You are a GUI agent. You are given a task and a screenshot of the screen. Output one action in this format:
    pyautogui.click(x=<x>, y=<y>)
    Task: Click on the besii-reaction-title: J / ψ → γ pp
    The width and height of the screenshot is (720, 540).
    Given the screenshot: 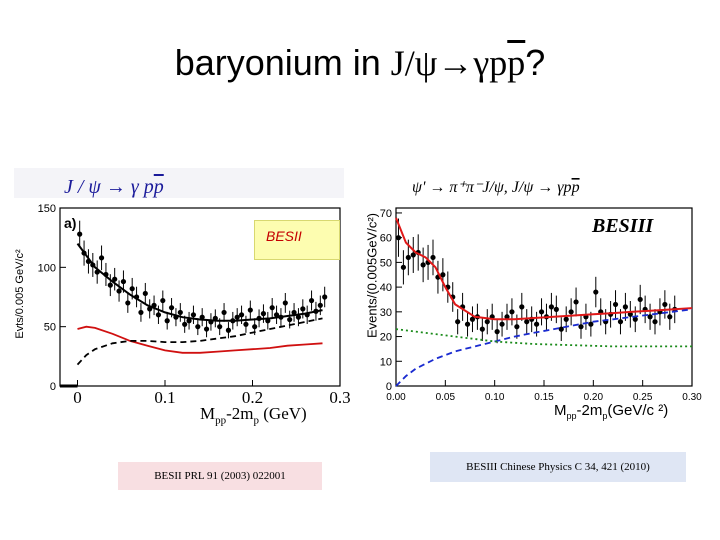 What is the action you would take?
    pyautogui.click(x=114, y=187)
    